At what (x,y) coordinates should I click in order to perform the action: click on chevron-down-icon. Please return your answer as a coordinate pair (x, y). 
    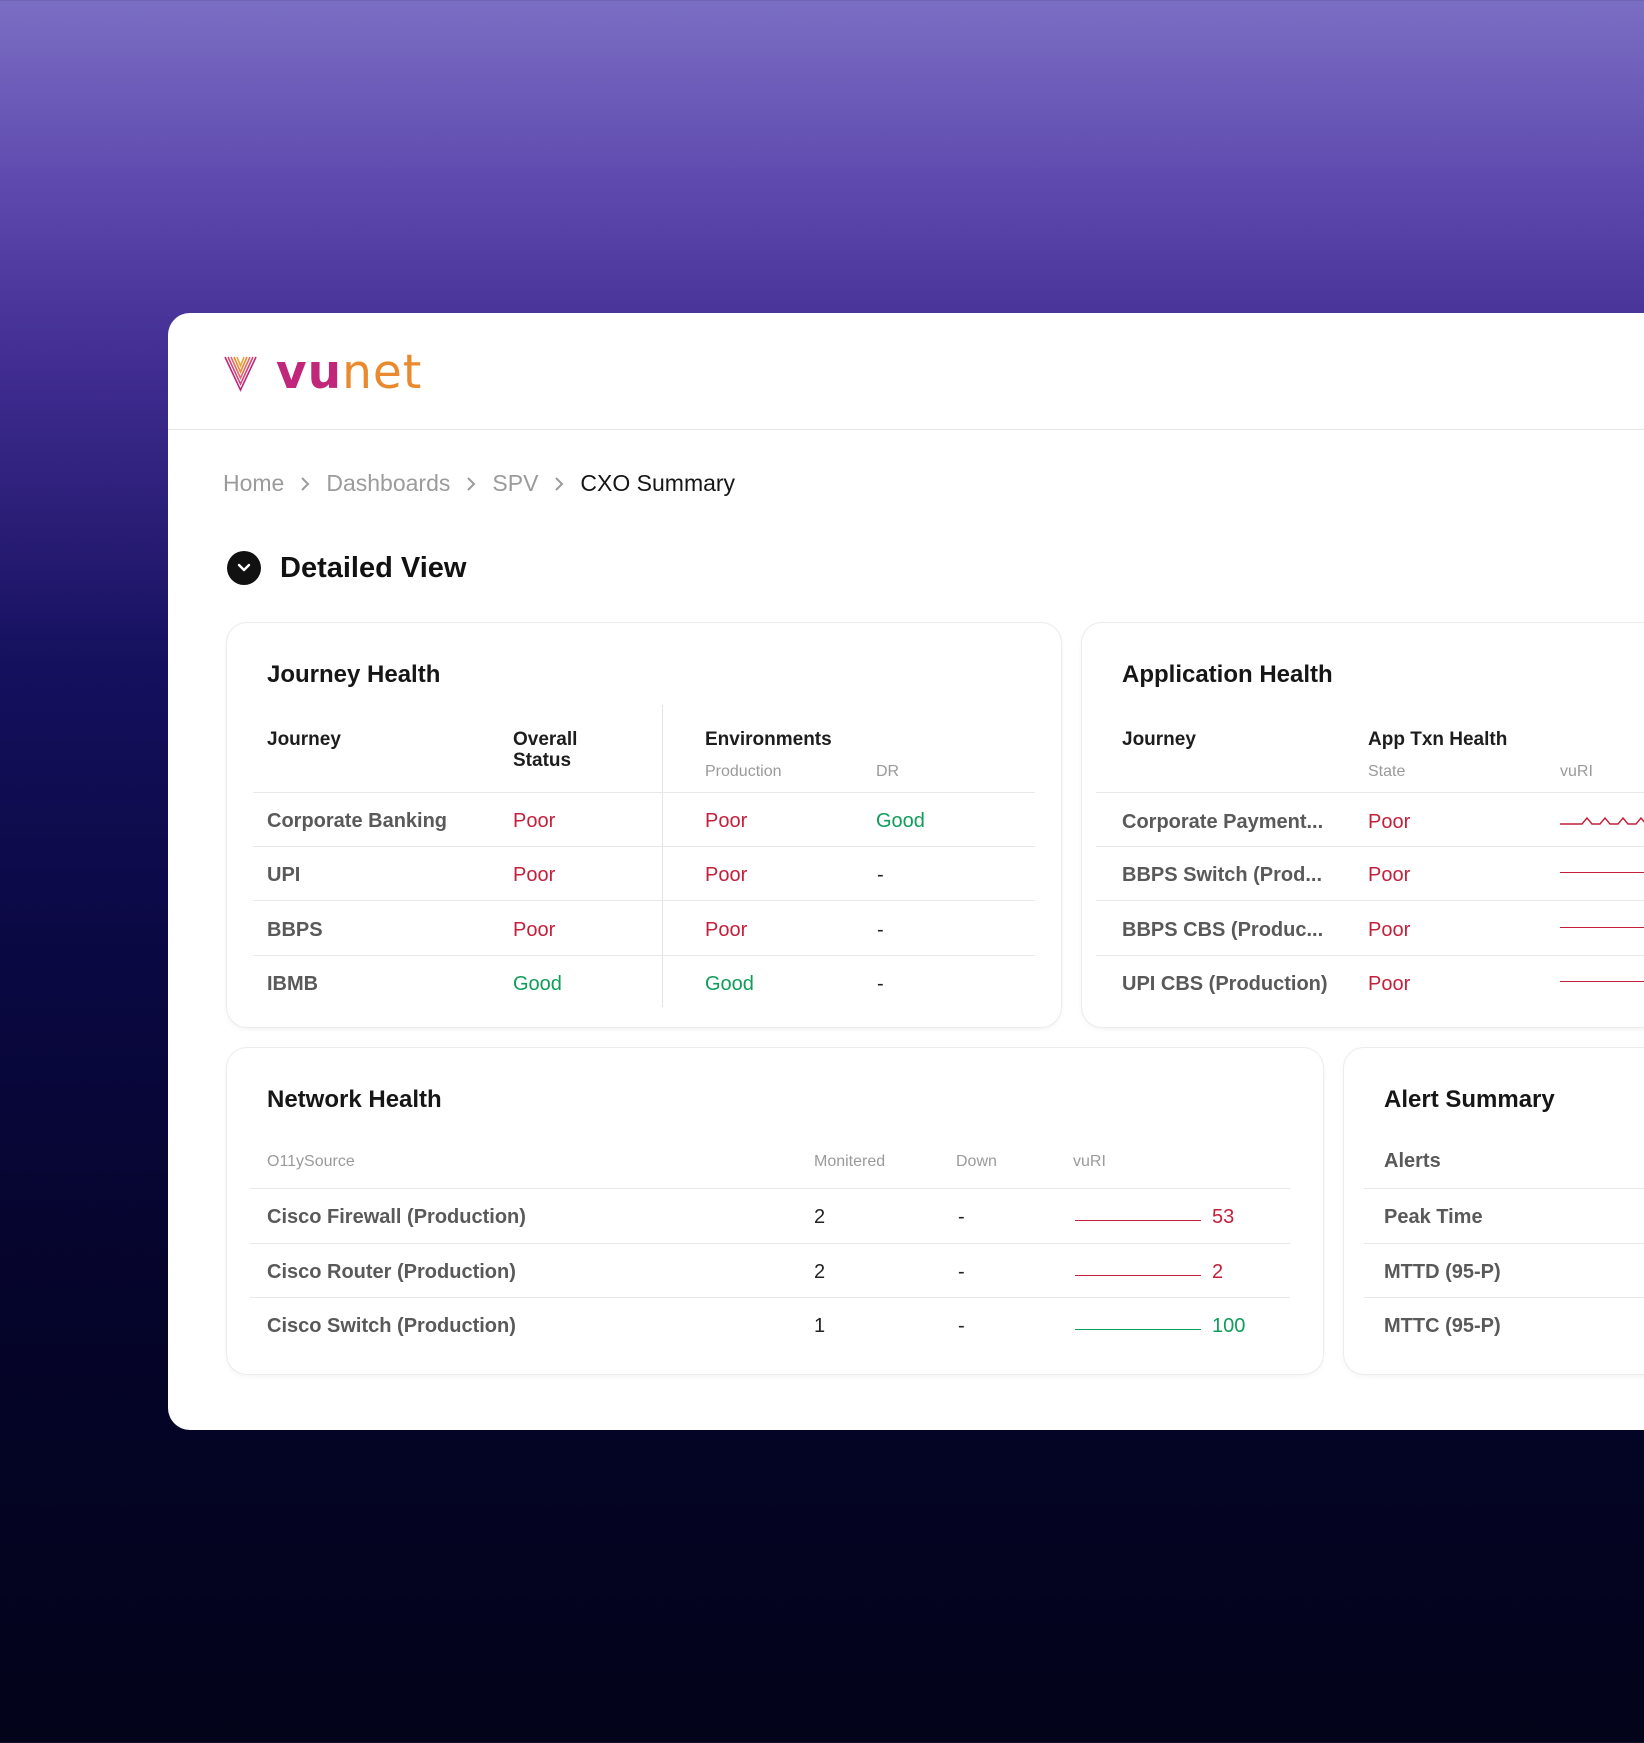
    Looking at the image, I should click on (244, 568).